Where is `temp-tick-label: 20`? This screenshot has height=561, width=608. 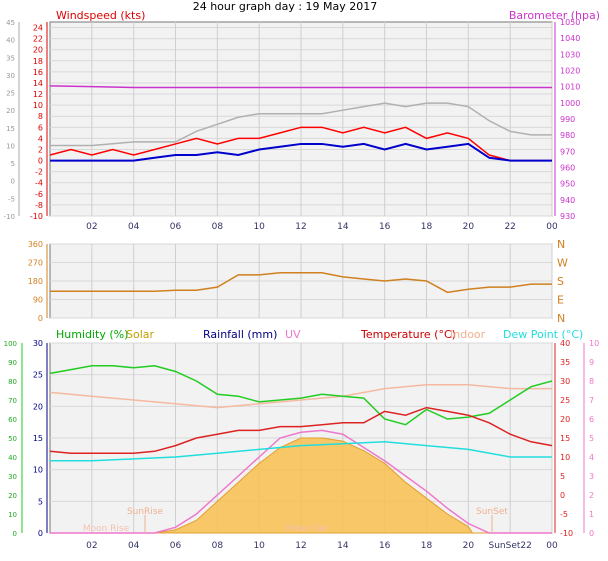 temp-tick-label: 20 is located at coordinates (565, 419).